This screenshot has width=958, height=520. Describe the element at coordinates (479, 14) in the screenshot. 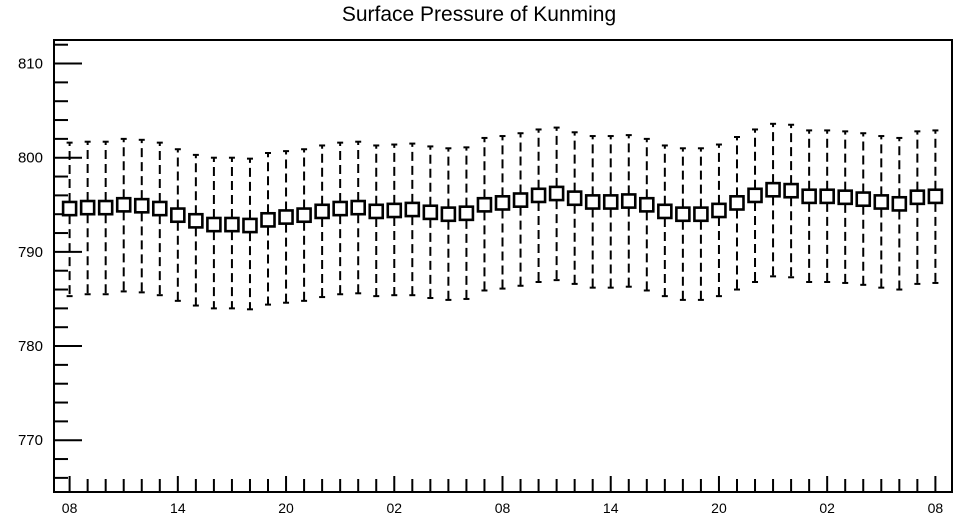

I see `chart-title: Surface Pressure of Kunming` at that location.